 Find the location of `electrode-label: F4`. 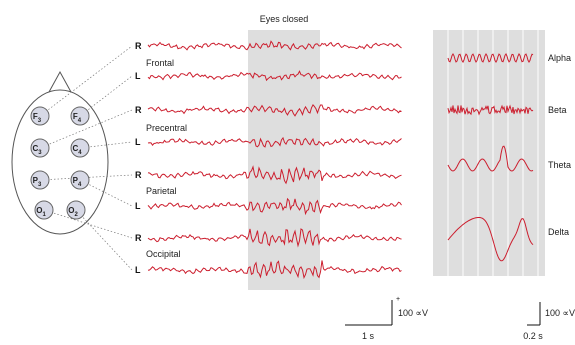

electrode-label: F4 is located at coordinates (77, 118).